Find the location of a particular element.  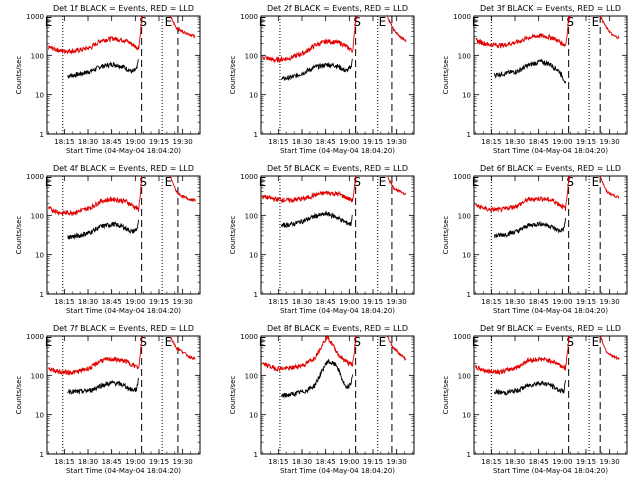

panel-title: Det 8f BLACK = Events, RED = LLD is located at coordinates (337, 328).